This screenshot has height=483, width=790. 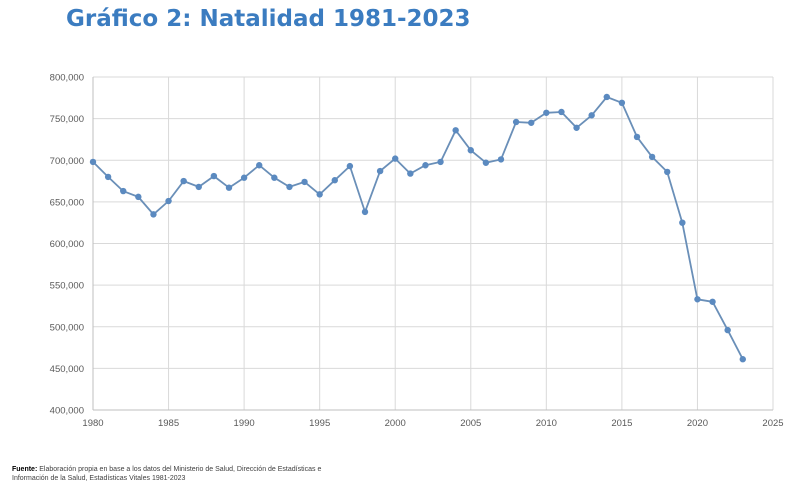 What do you see at coordinates (67, 369) in the screenshot?
I see `y-tick-label: 450,000` at bounding box center [67, 369].